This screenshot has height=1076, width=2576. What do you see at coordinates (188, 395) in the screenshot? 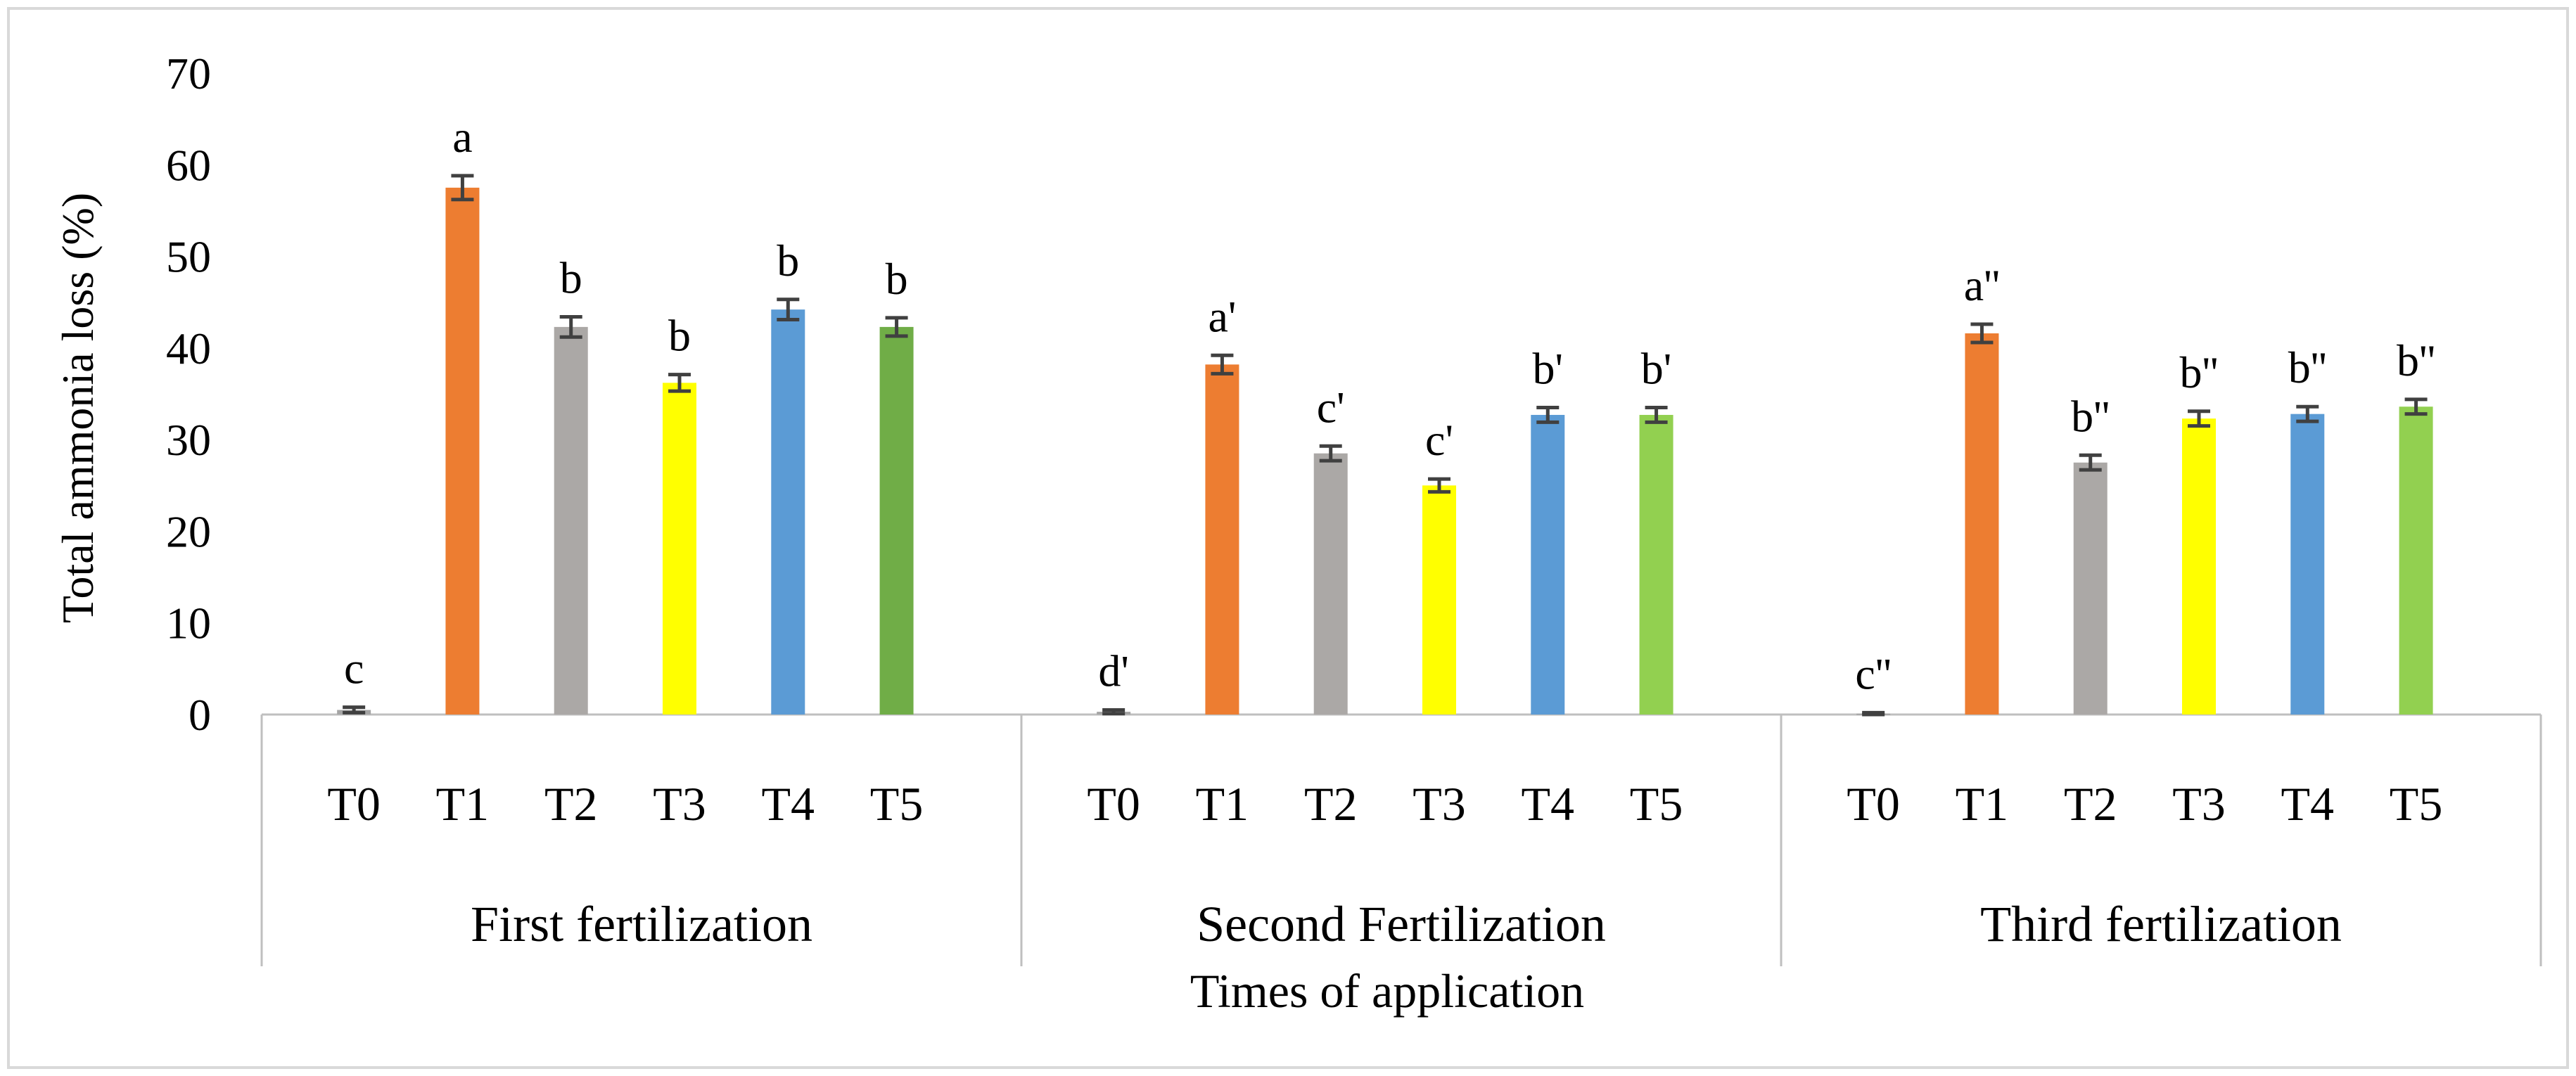
I see `y-axis-ticks: 0 10 20 30 40 50 60 70` at bounding box center [188, 395].